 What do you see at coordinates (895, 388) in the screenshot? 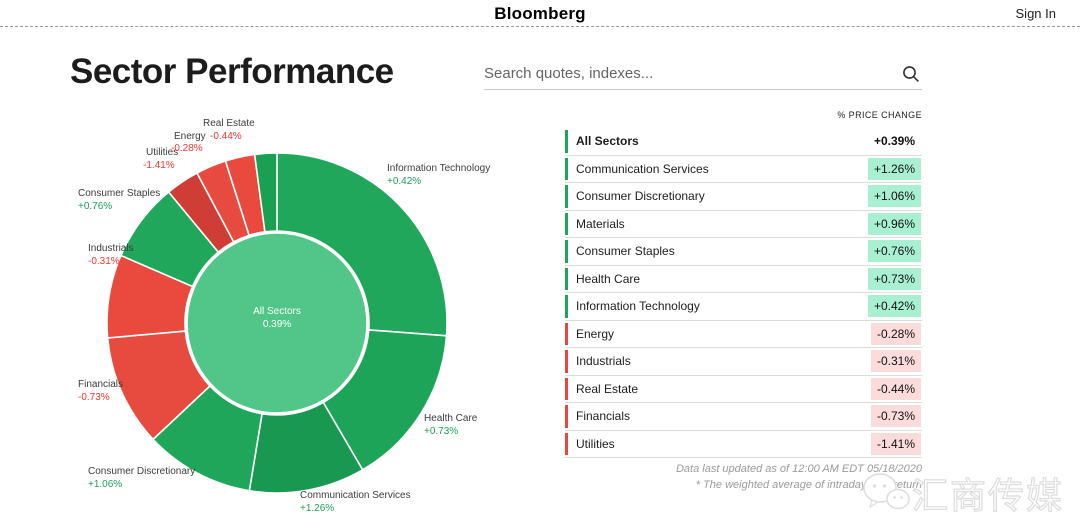
I see `row-price-change: -0.44%` at bounding box center [895, 388].